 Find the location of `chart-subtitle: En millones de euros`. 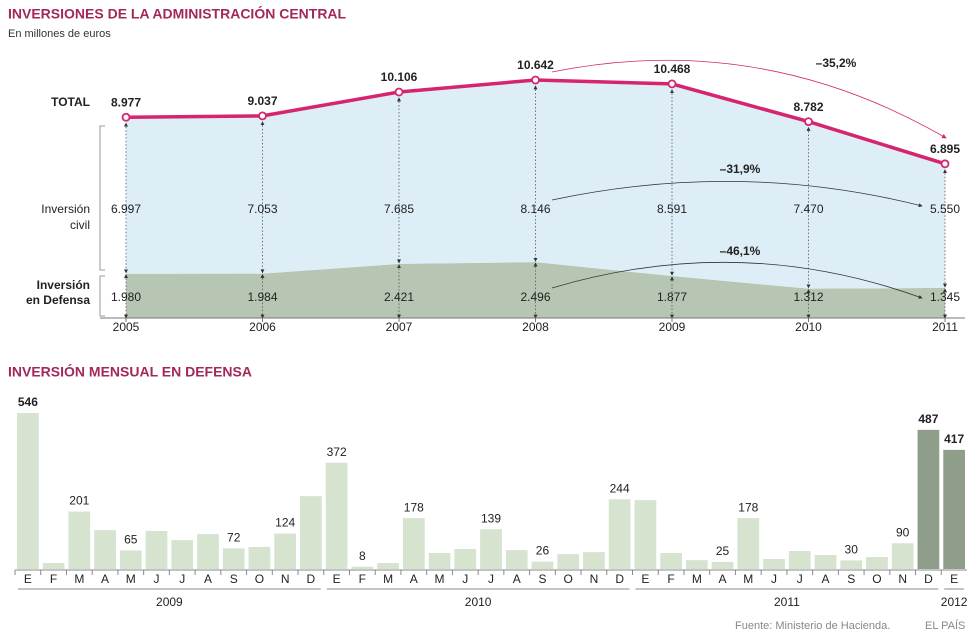

chart-subtitle: En millones de euros is located at coordinates (59, 34).